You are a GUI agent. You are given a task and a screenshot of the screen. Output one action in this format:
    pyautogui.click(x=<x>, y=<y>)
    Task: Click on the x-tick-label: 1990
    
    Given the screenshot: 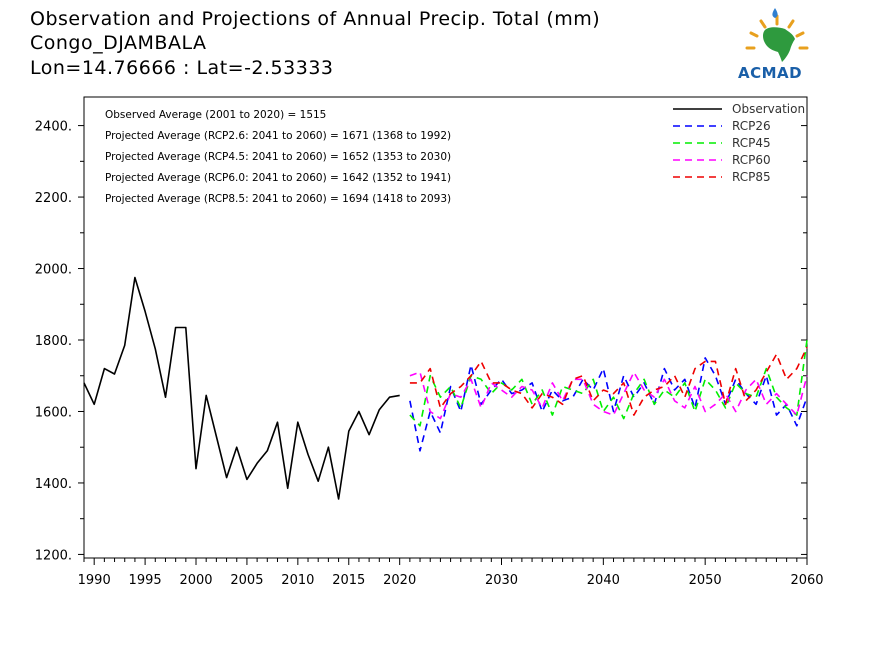 What is the action you would take?
    pyautogui.click(x=94, y=580)
    